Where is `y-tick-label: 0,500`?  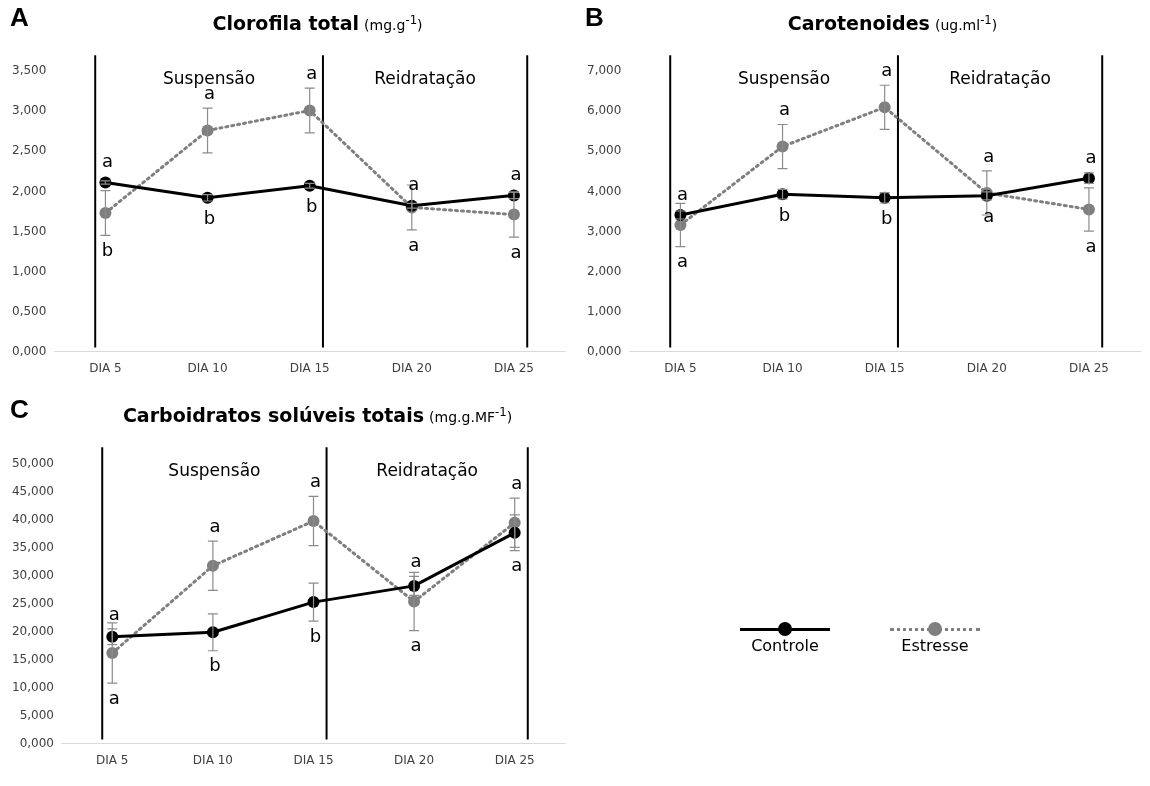
y-tick-label: 0,500 is located at coordinates (29, 310).